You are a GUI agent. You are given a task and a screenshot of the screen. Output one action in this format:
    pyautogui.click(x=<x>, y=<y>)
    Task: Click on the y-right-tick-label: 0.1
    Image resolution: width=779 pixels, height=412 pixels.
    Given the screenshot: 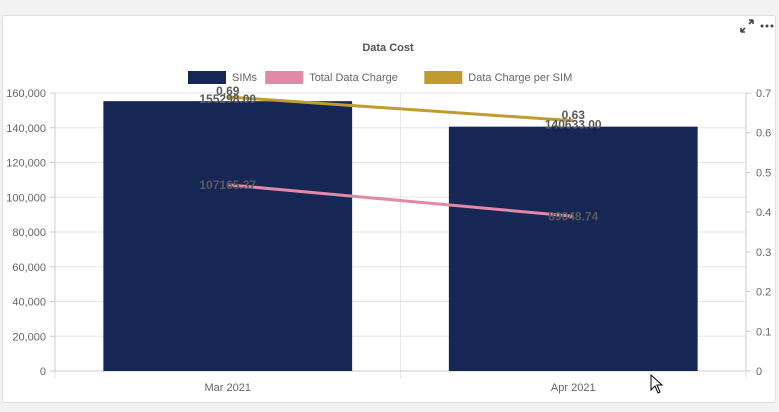 What is the action you would take?
    pyautogui.click(x=763, y=332)
    